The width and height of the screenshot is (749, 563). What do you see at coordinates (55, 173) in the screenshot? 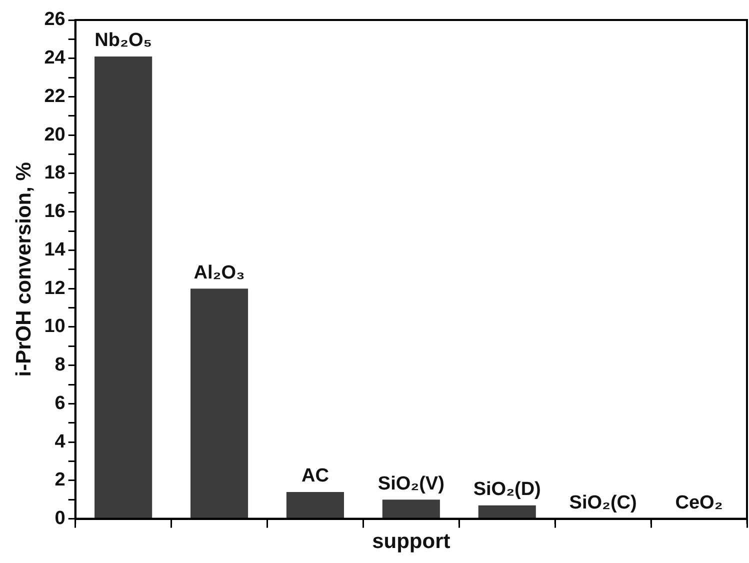
I see `y-tick-label: 18` at bounding box center [55, 173].